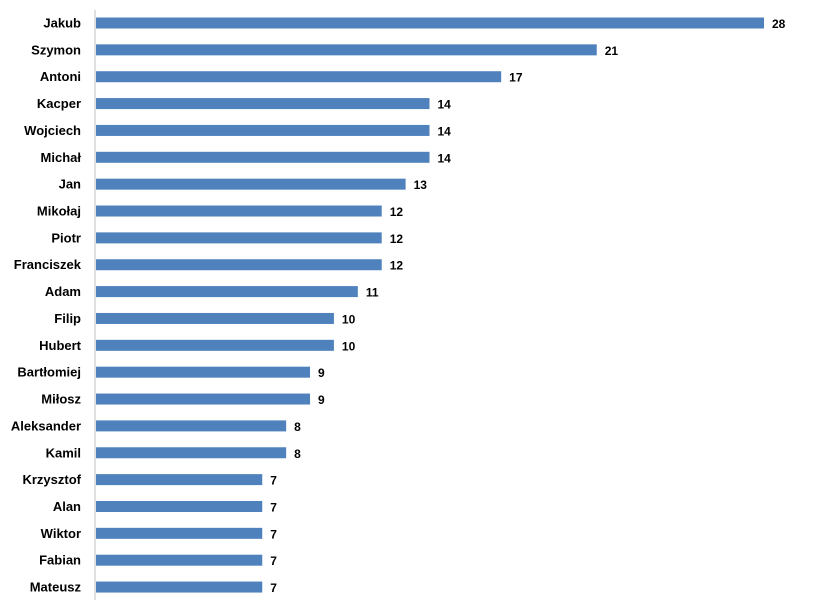 The height and width of the screenshot is (612, 823). I want to click on category-label: Piotr, so click(66, 237).